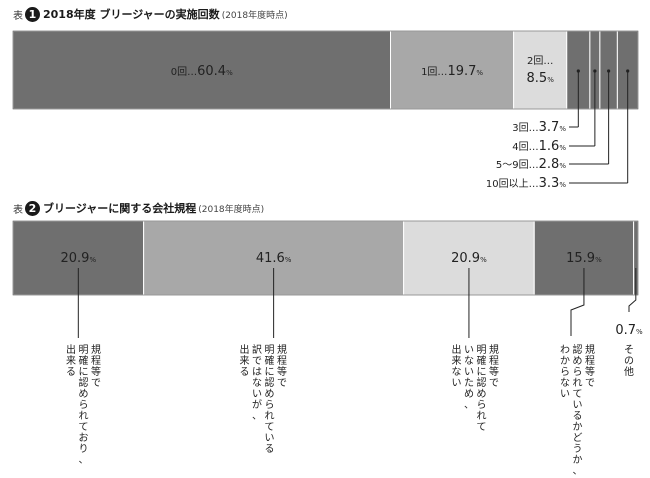 Image resolution: width=650 pixels, height=478 pixels. I want to click on bar2-category-label-char: わ, so click(565, 350).